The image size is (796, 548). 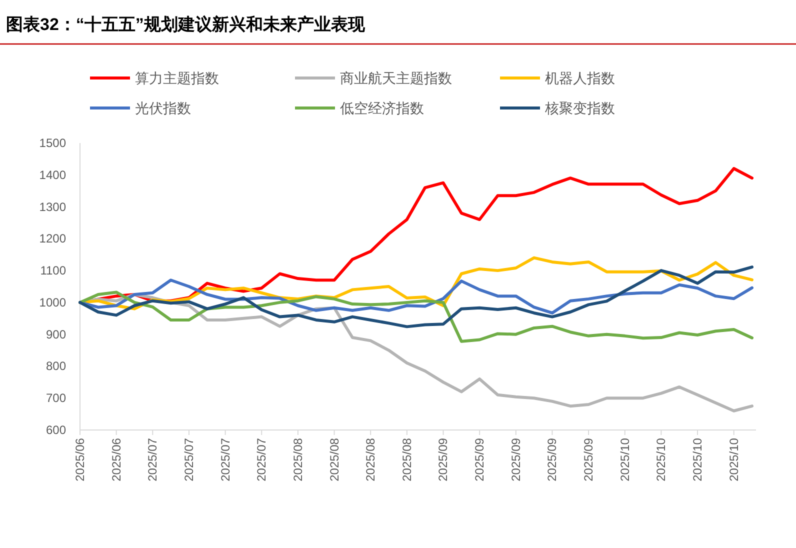 I want to click on legend-label: 机器人指数, so click(x=580, y=78).